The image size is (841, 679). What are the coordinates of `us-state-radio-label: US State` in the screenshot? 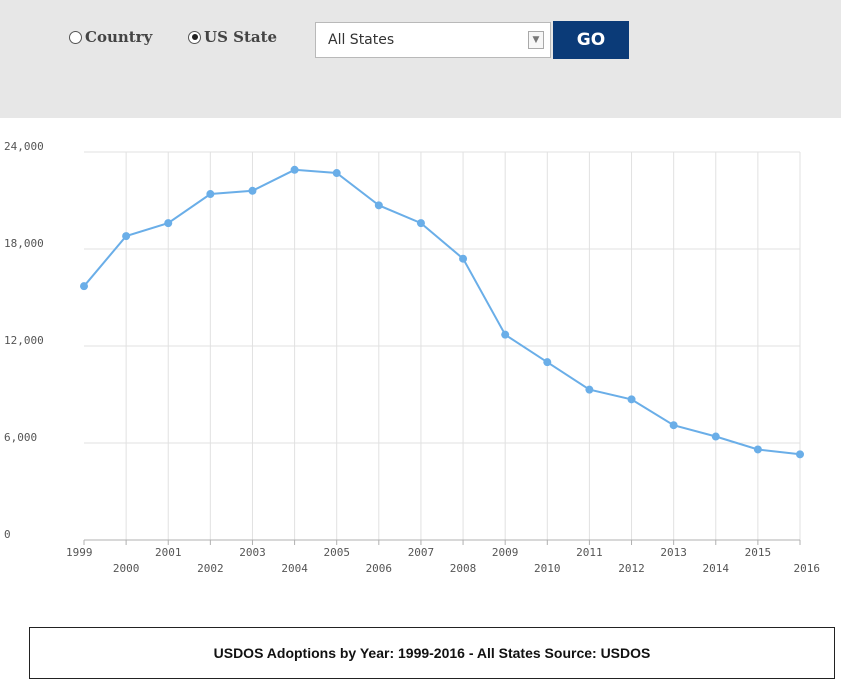 It's located at (241, 37).